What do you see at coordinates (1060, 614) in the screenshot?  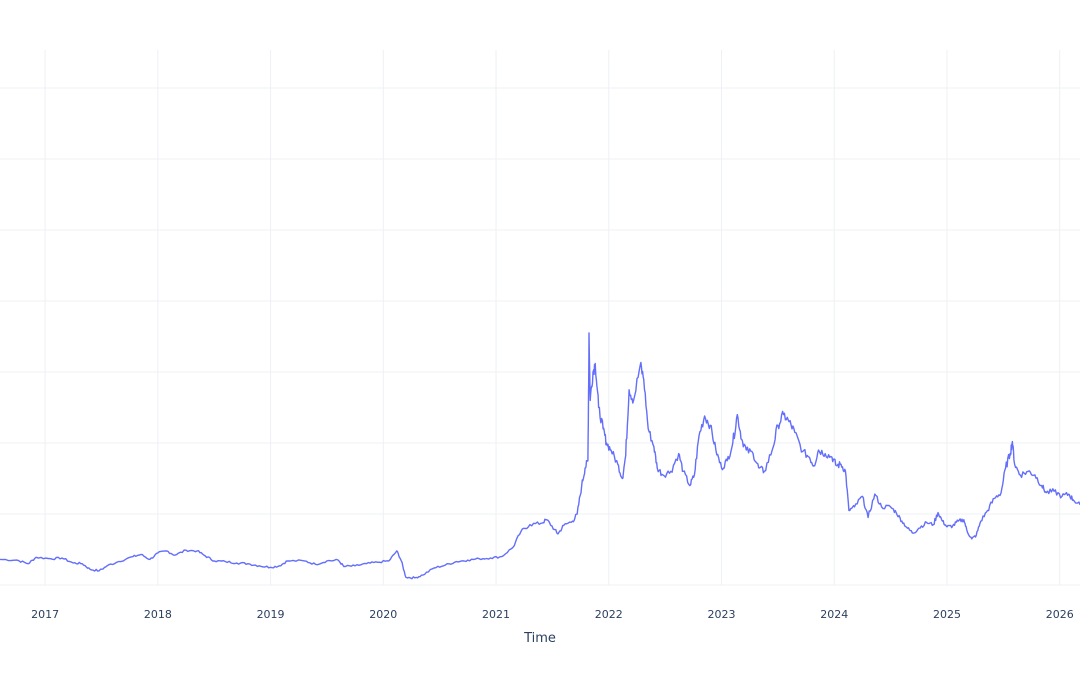 I see `x-tick-label-2026: 2026` at bounding box center [1060, 614].